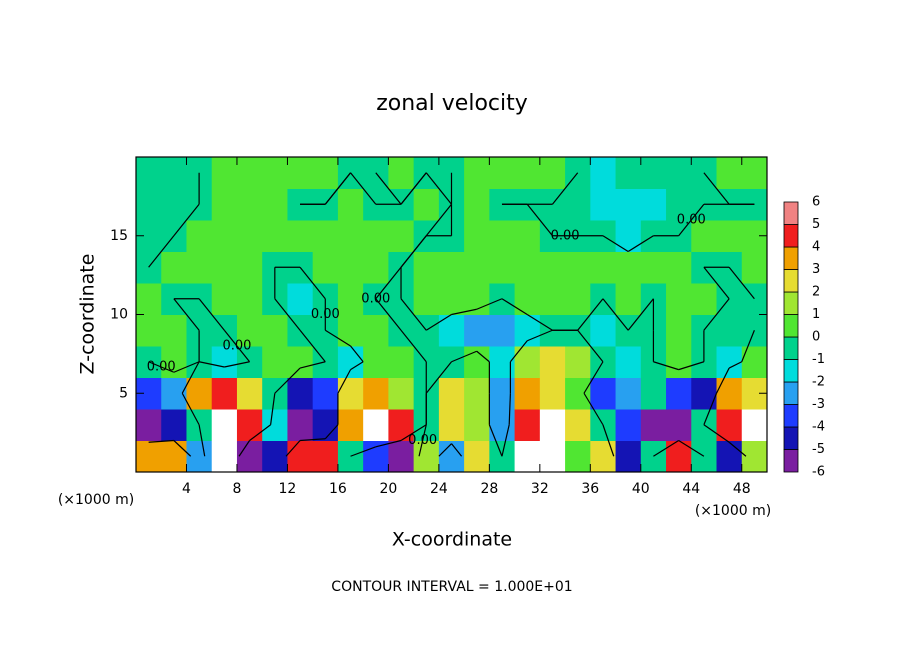 Image resolution: width=904 pixels, height=654 pixels. Describe the element at coordinates (88, 314) in the screenshot. I see `y-axis-label: Z-coordinate` at that location.